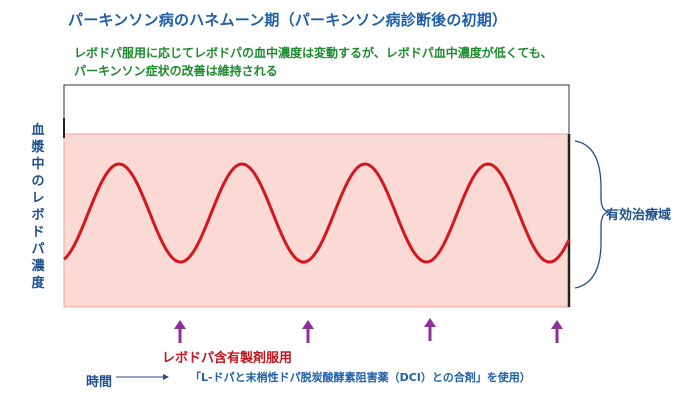  I want to click on y-axis-label: 血漿中のレボドパ濃度, so click(38, 207).